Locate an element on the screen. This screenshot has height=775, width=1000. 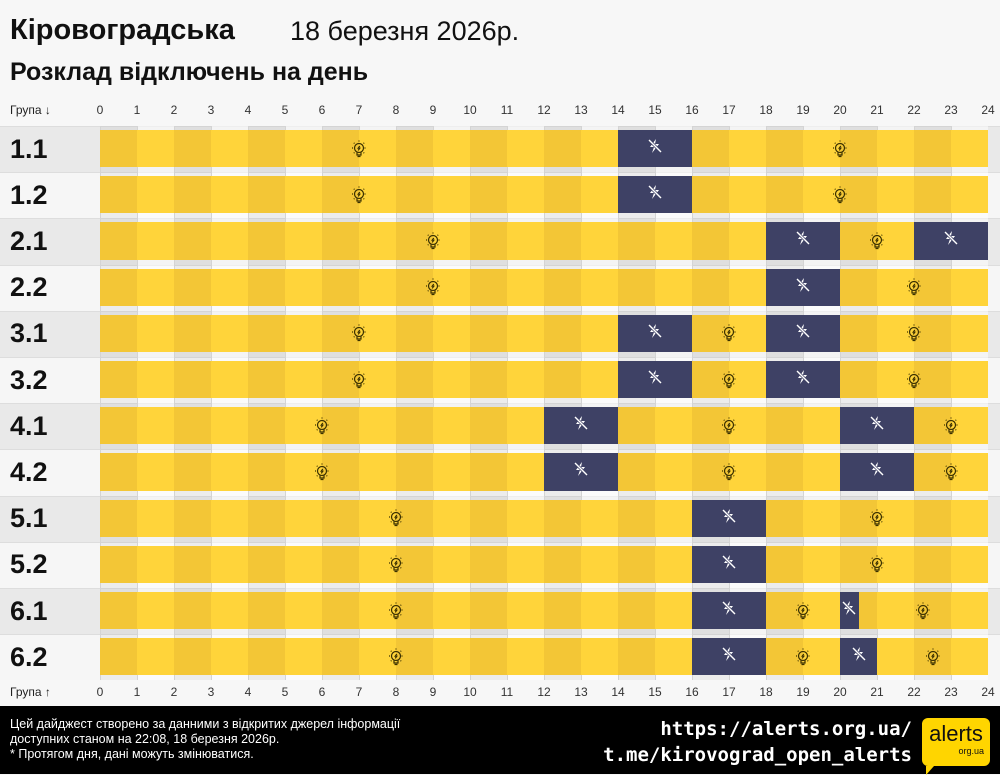
tick-label-top: 7 is located at coordinates (359, 110).